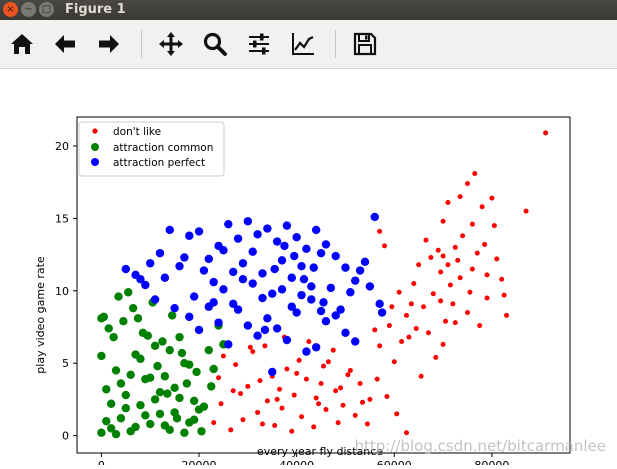 This screenshot has height=469, width=617. I want to click on home-button, so click(22, 44).